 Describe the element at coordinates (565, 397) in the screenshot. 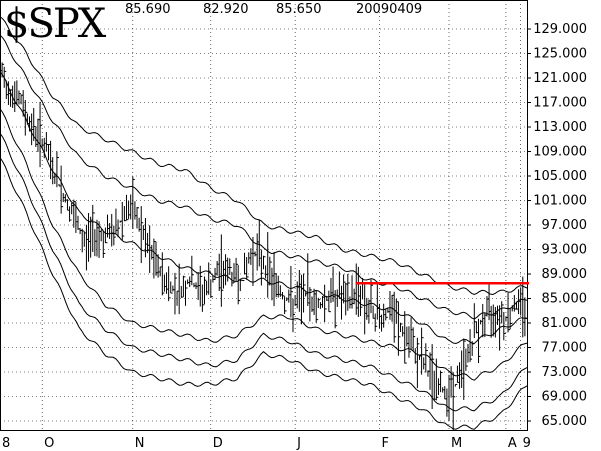

I see `y-tick-label: 69.000` at that location.